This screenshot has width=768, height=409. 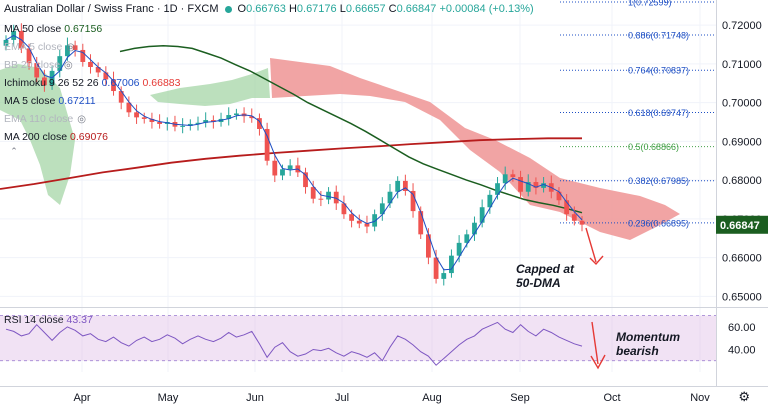 I want to click on legend-ichimoku: Ichimoku 9 26 52 26 0.67006 0.66883, so click(x=92, y=83).